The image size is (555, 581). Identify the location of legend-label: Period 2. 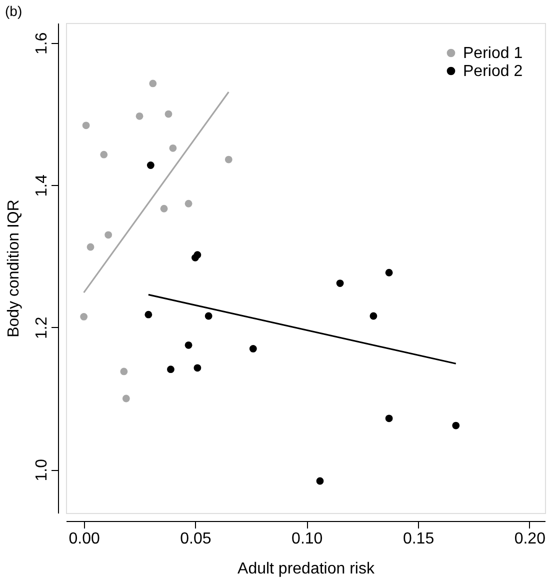
(493, 71).